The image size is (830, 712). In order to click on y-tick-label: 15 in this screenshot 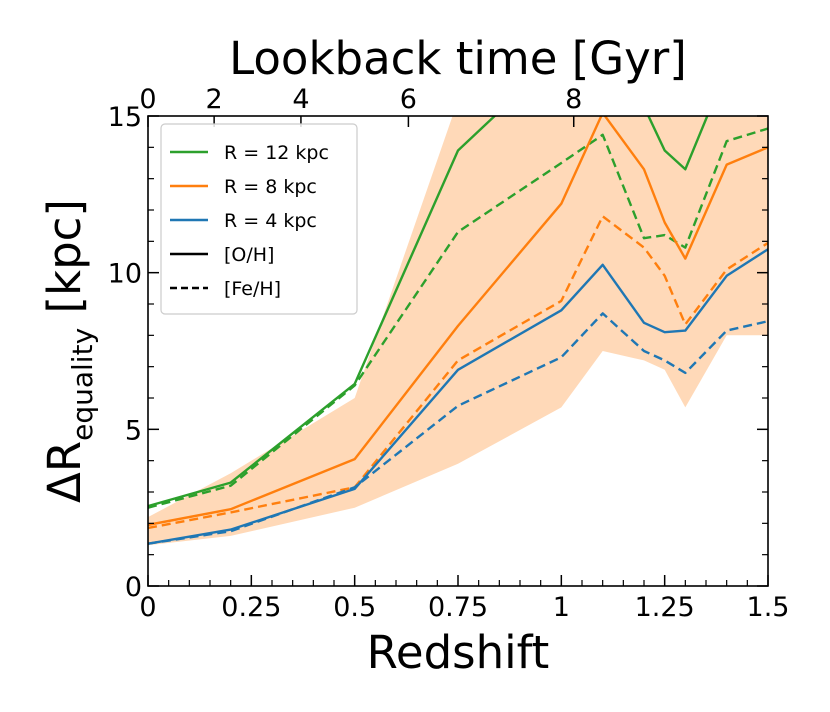, I will do `click(125, 117)`.